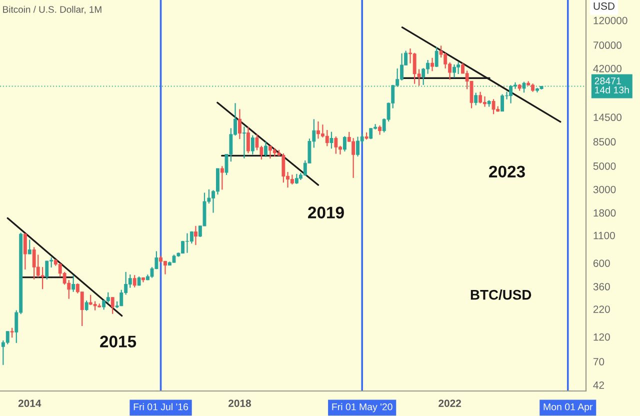 This screenshot has height=416, width=640. Describe the element at coordinates (568, 407) in the screenshot. I see `ref-line-label: Mon 01 Apr` at that location.